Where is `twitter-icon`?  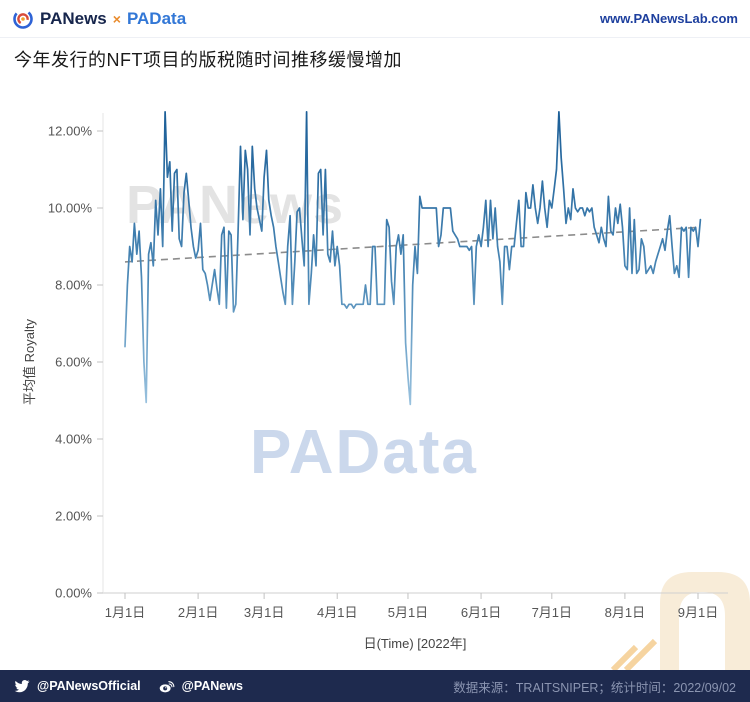 twitter-icon is located at coordinates (22, 686).